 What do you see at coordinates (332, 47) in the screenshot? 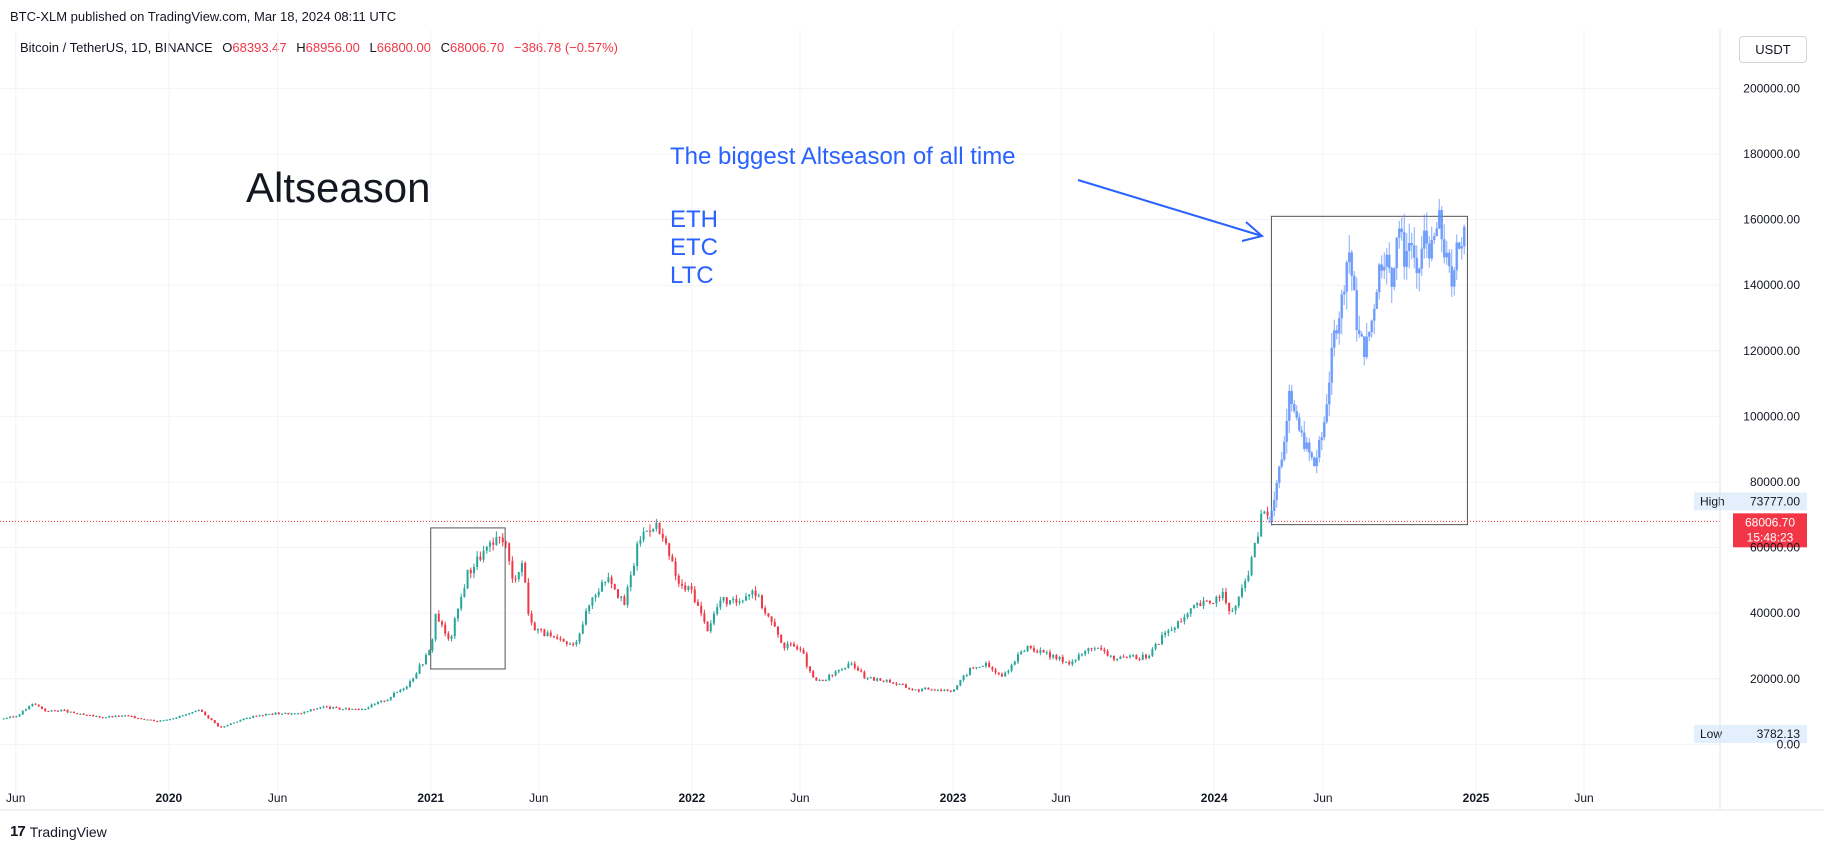
I see `high-value: 68956.00` at bounding box center [332, 47].